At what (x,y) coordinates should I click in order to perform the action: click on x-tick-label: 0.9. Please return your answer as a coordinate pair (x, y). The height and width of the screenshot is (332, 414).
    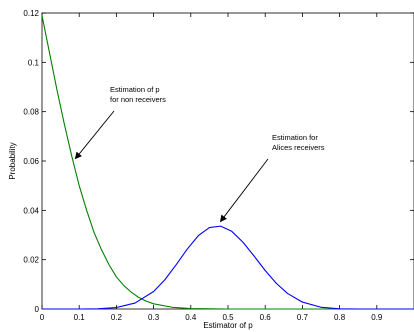
    Looking at the image, I should click on (377, 317).